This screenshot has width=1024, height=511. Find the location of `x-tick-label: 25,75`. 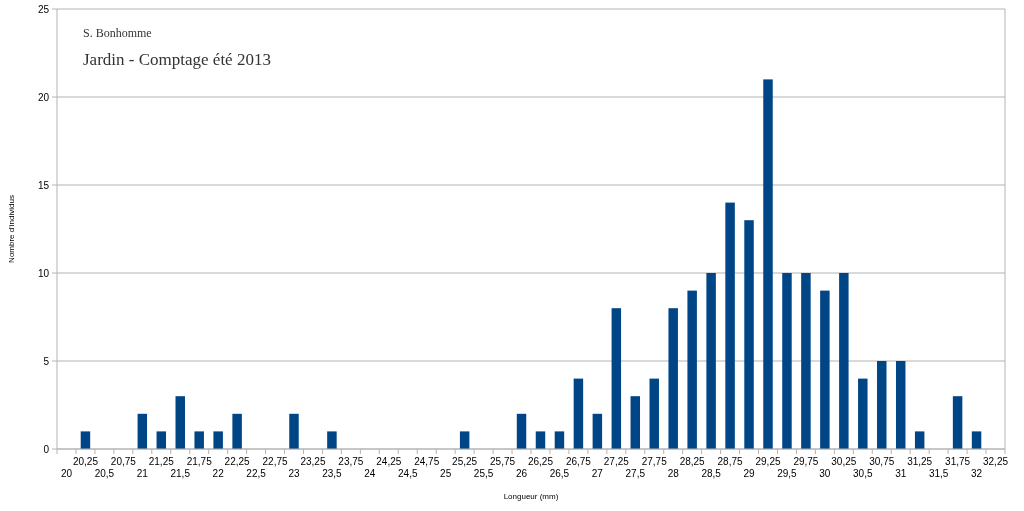

x-tick-label: 25,75 is located at coordinates (503, 461).